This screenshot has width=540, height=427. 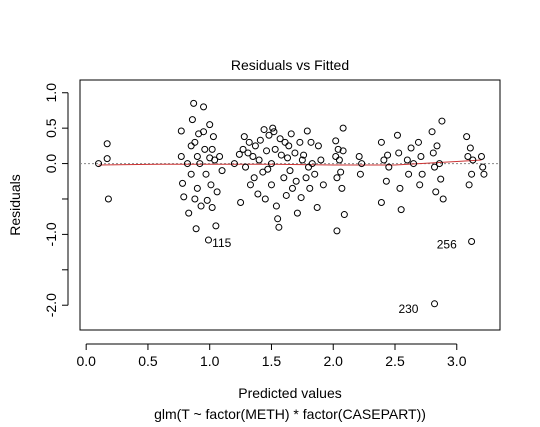 What do you see at coordinates (447, 244) in the screenshot?
I see `outlier-label: 256` at bounding box center [447, 244].